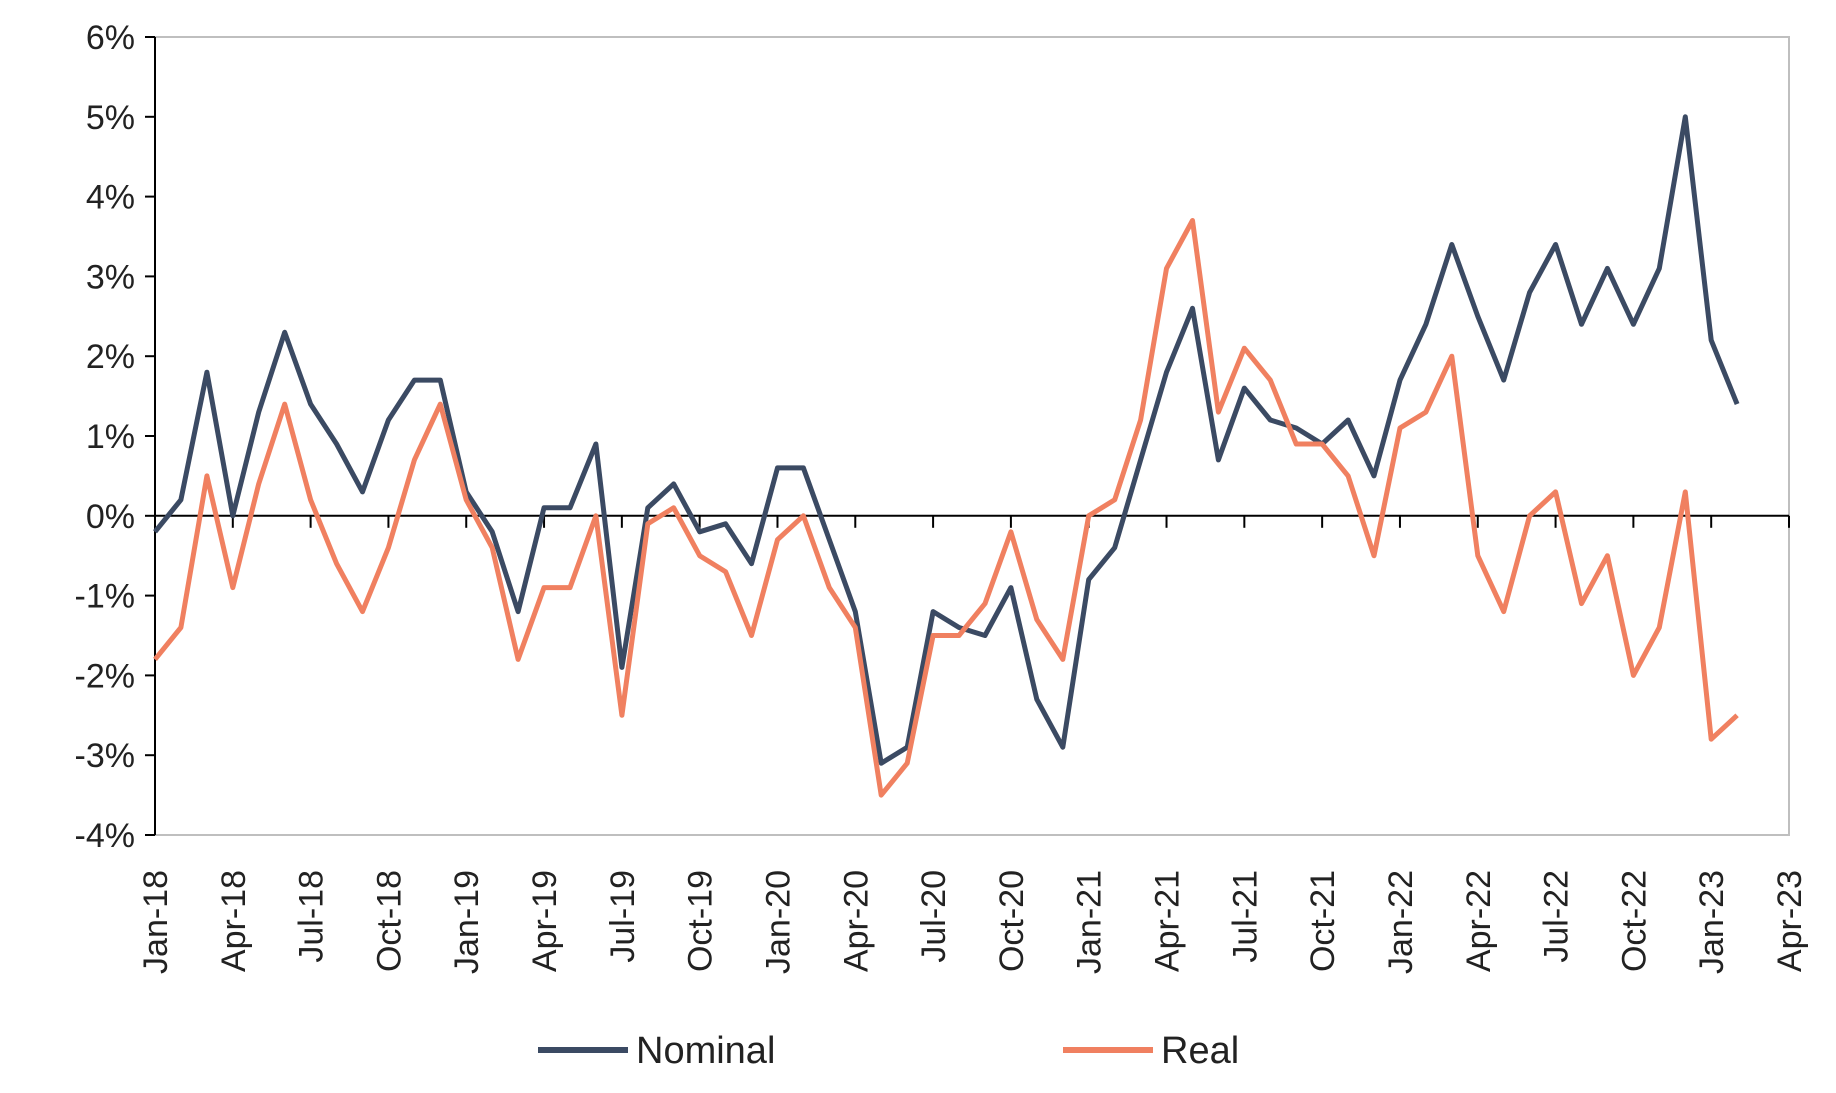 The image size is (1836, 1093). What do you see at coordinates (156, 922) in the screenshot?
I see `x-tick-label: Jan-18` at bounding box center [156, 922].